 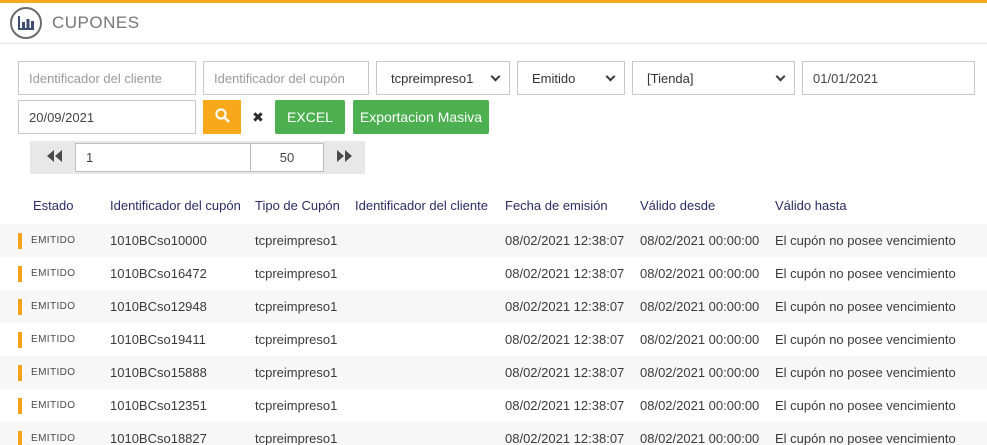 What do you see at coordinates (670, 78) in the screenshot?
I see `store-selected-value: [Tienda]` at bounding box center [670, 78].